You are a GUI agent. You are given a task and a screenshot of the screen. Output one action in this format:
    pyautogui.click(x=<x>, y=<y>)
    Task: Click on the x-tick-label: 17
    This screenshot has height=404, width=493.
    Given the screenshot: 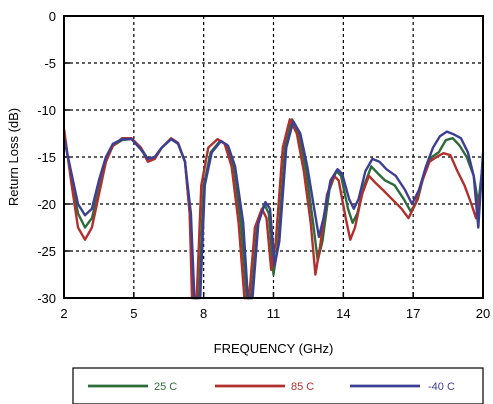 What is the action you would take?
    pyautogui.click(x=413, y=313)
    